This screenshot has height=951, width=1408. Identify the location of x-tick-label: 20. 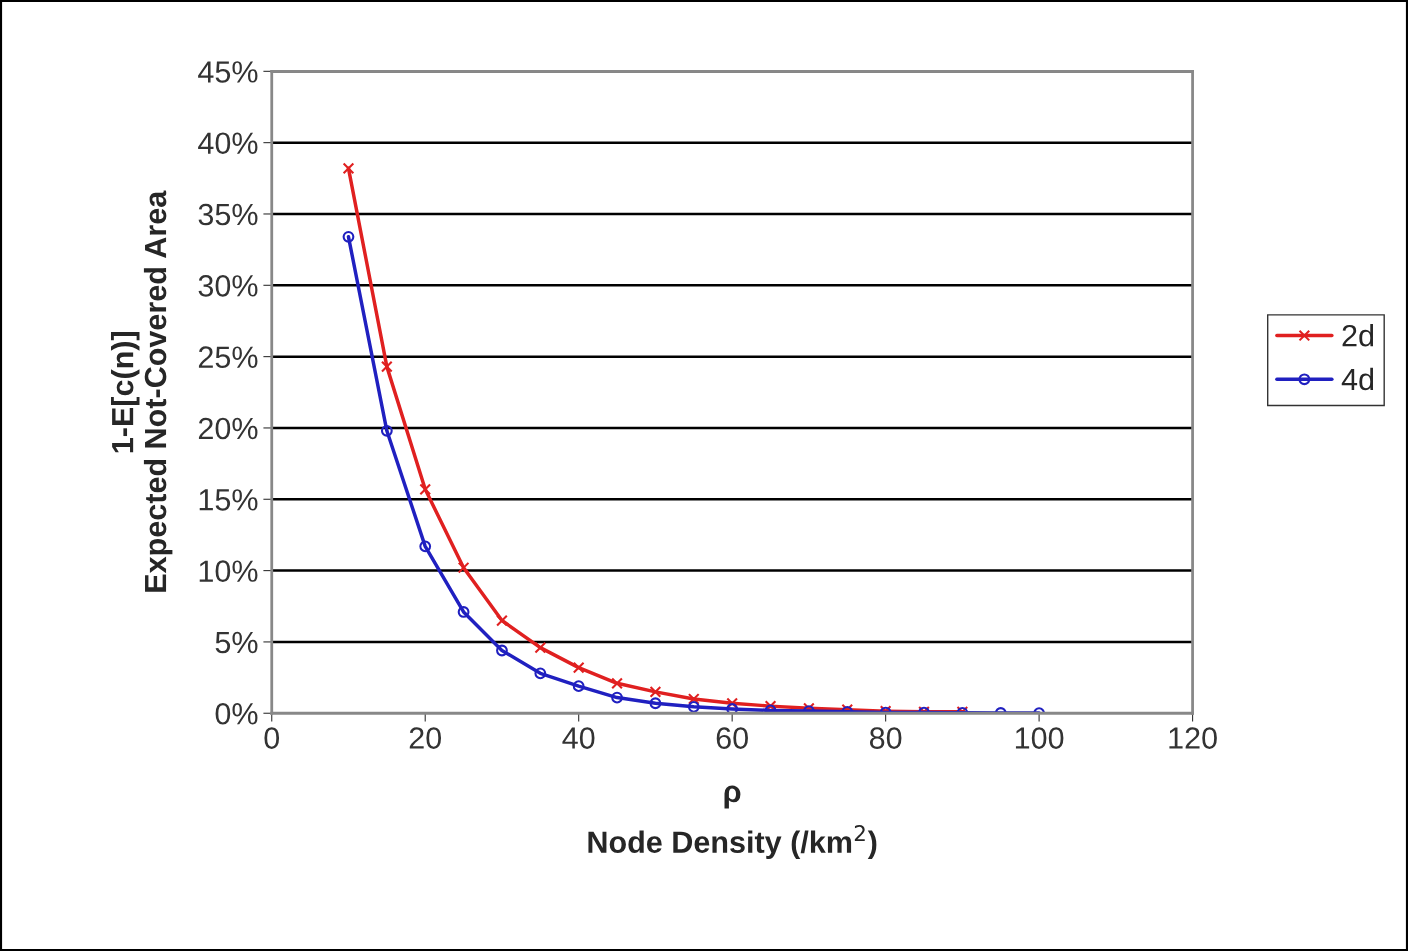
(425, 738).